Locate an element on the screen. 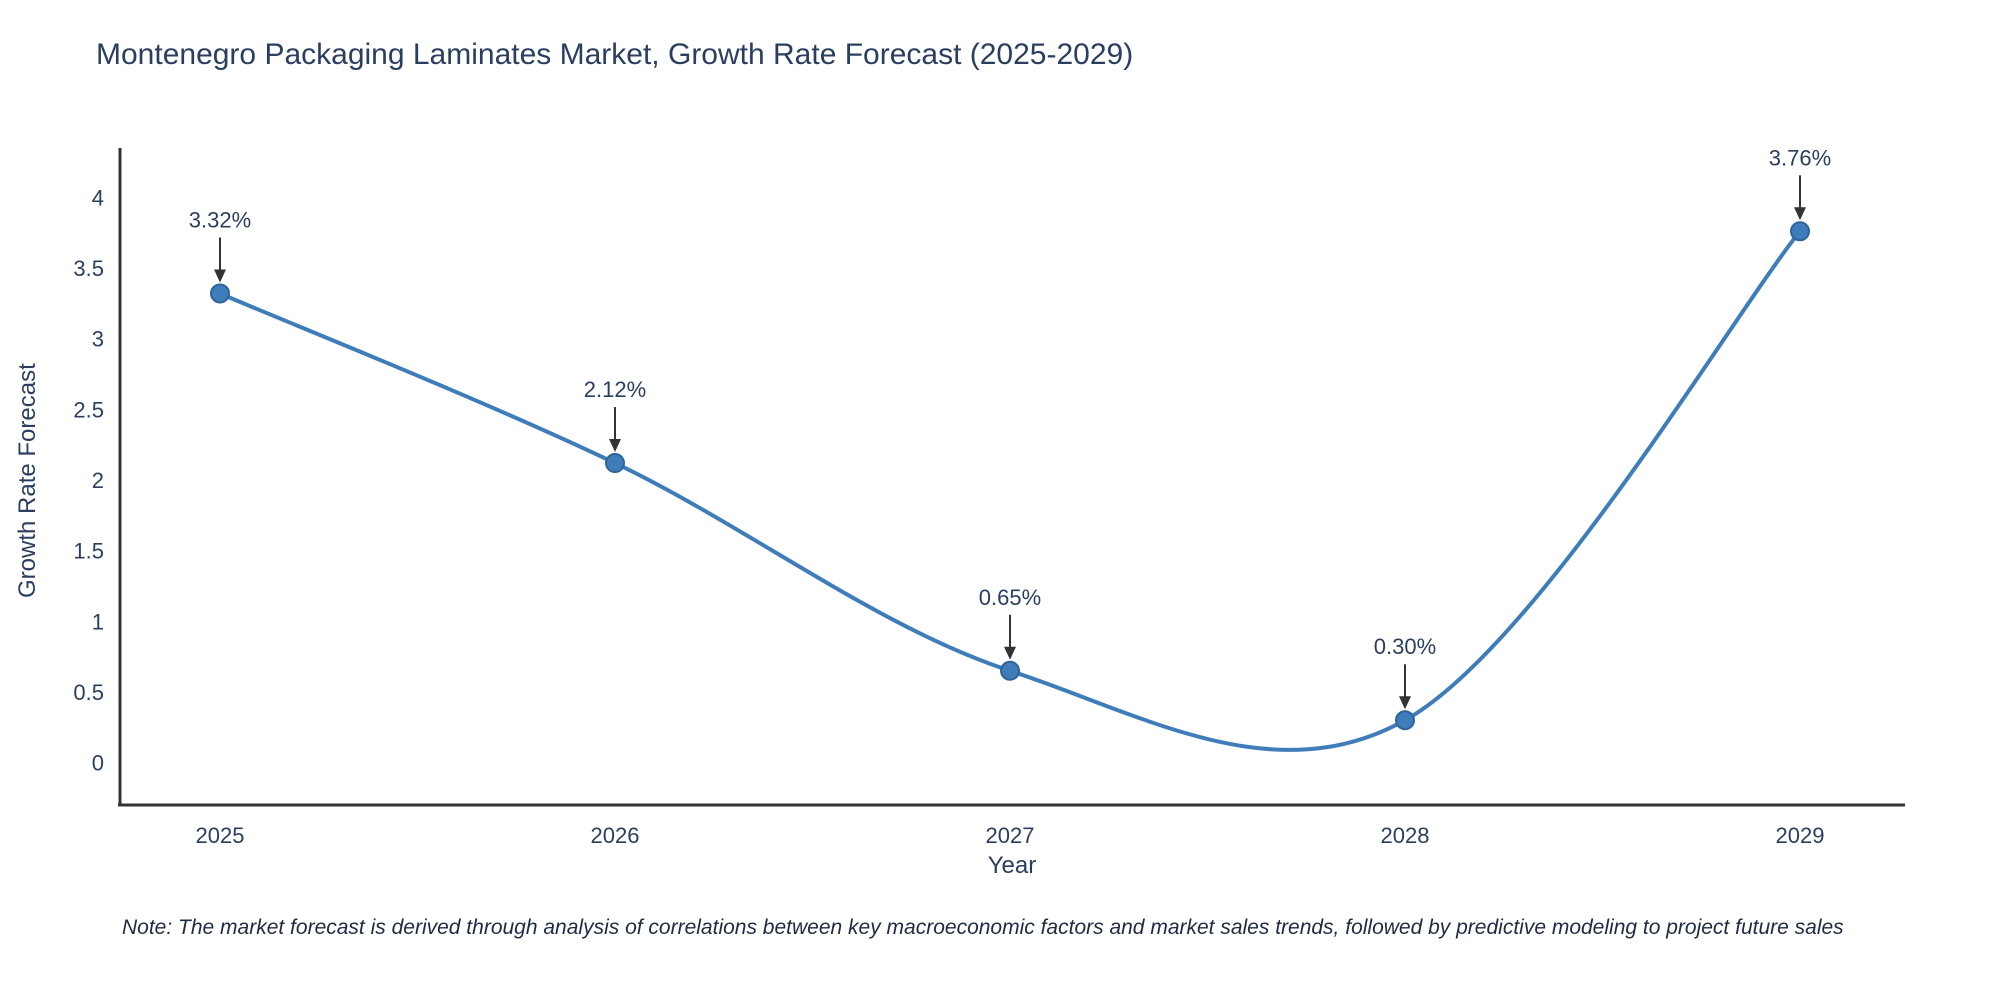 Image resolution: width=2000 pixels, height=1000 pixels. x-tick-label: 2028 is located at coordinates (1405, 835).